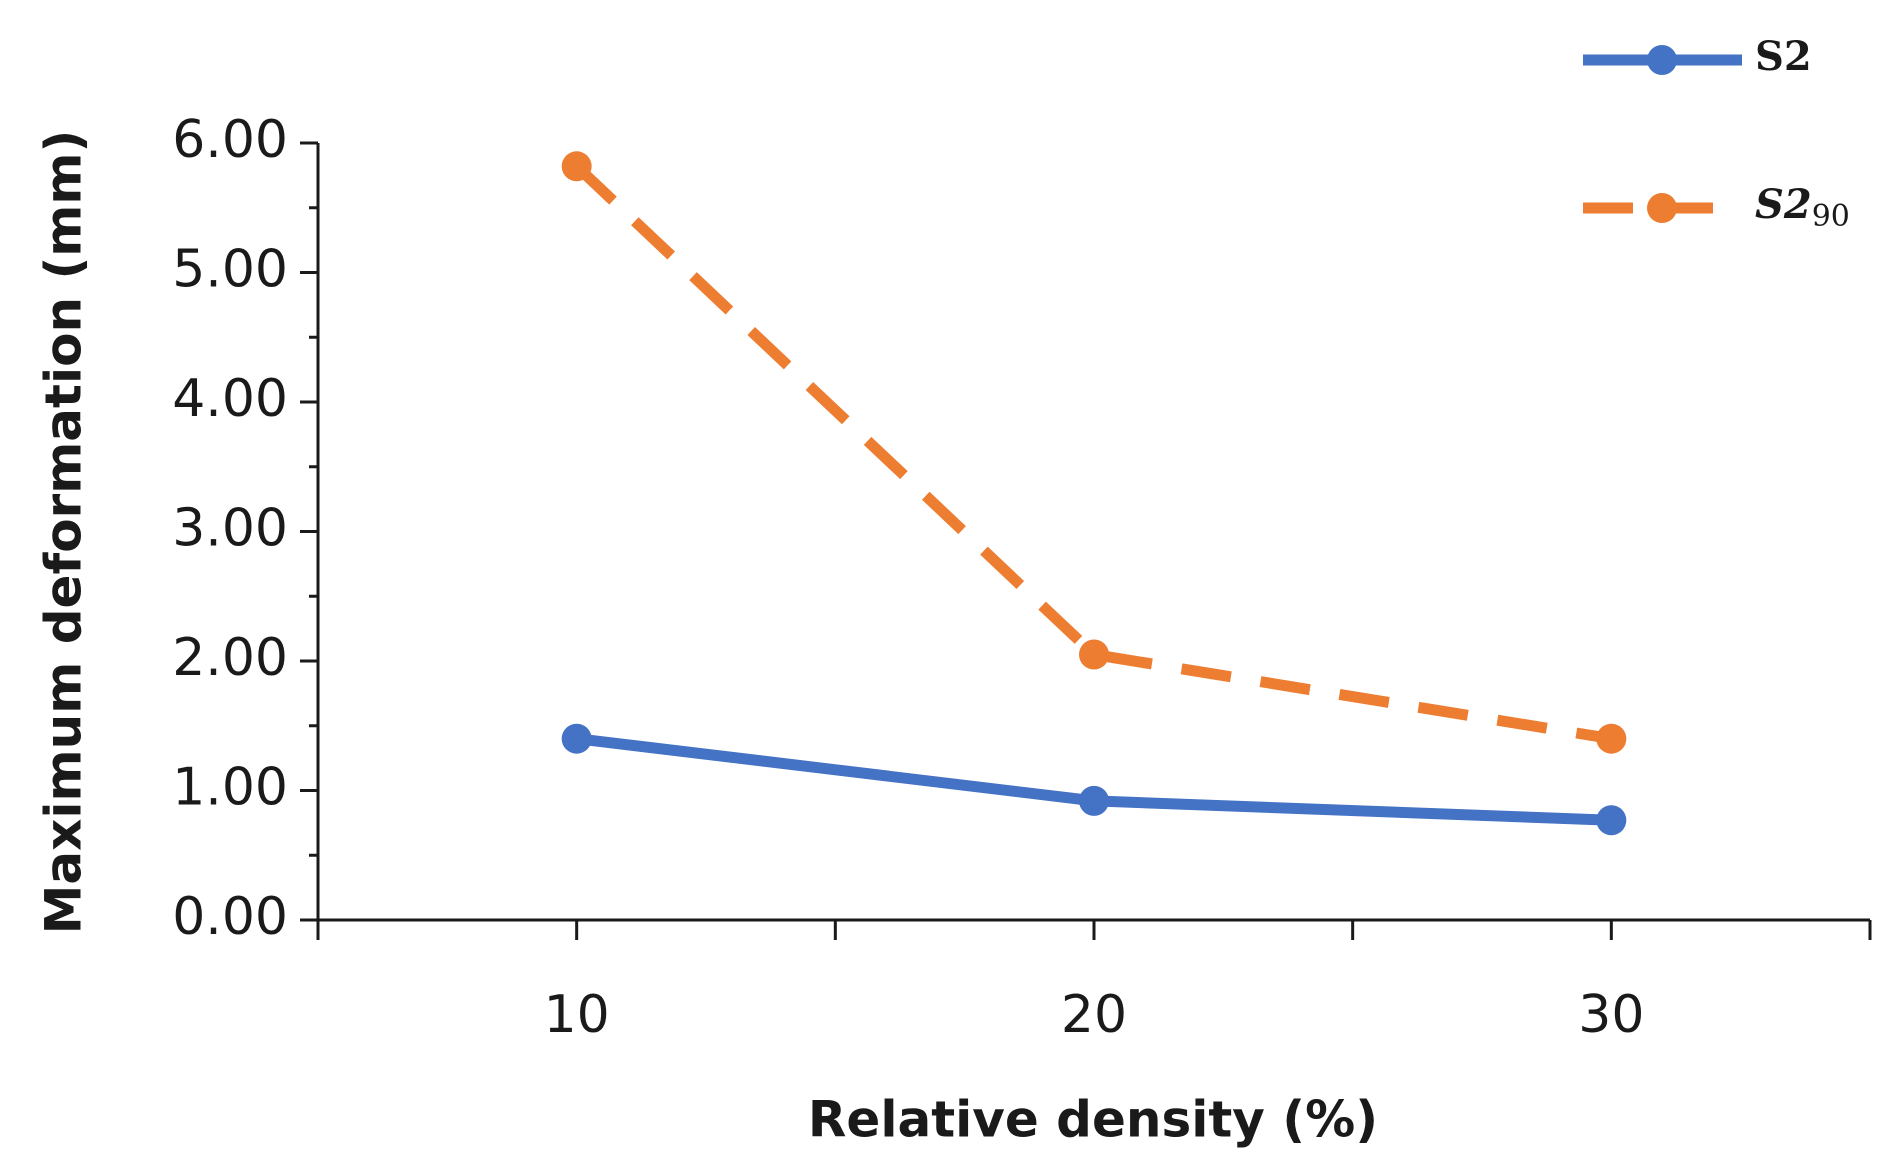 The height and width of the screenshot is (1168, 1888). I want to click on y-tick-label: 0.00, so click(230, 917).